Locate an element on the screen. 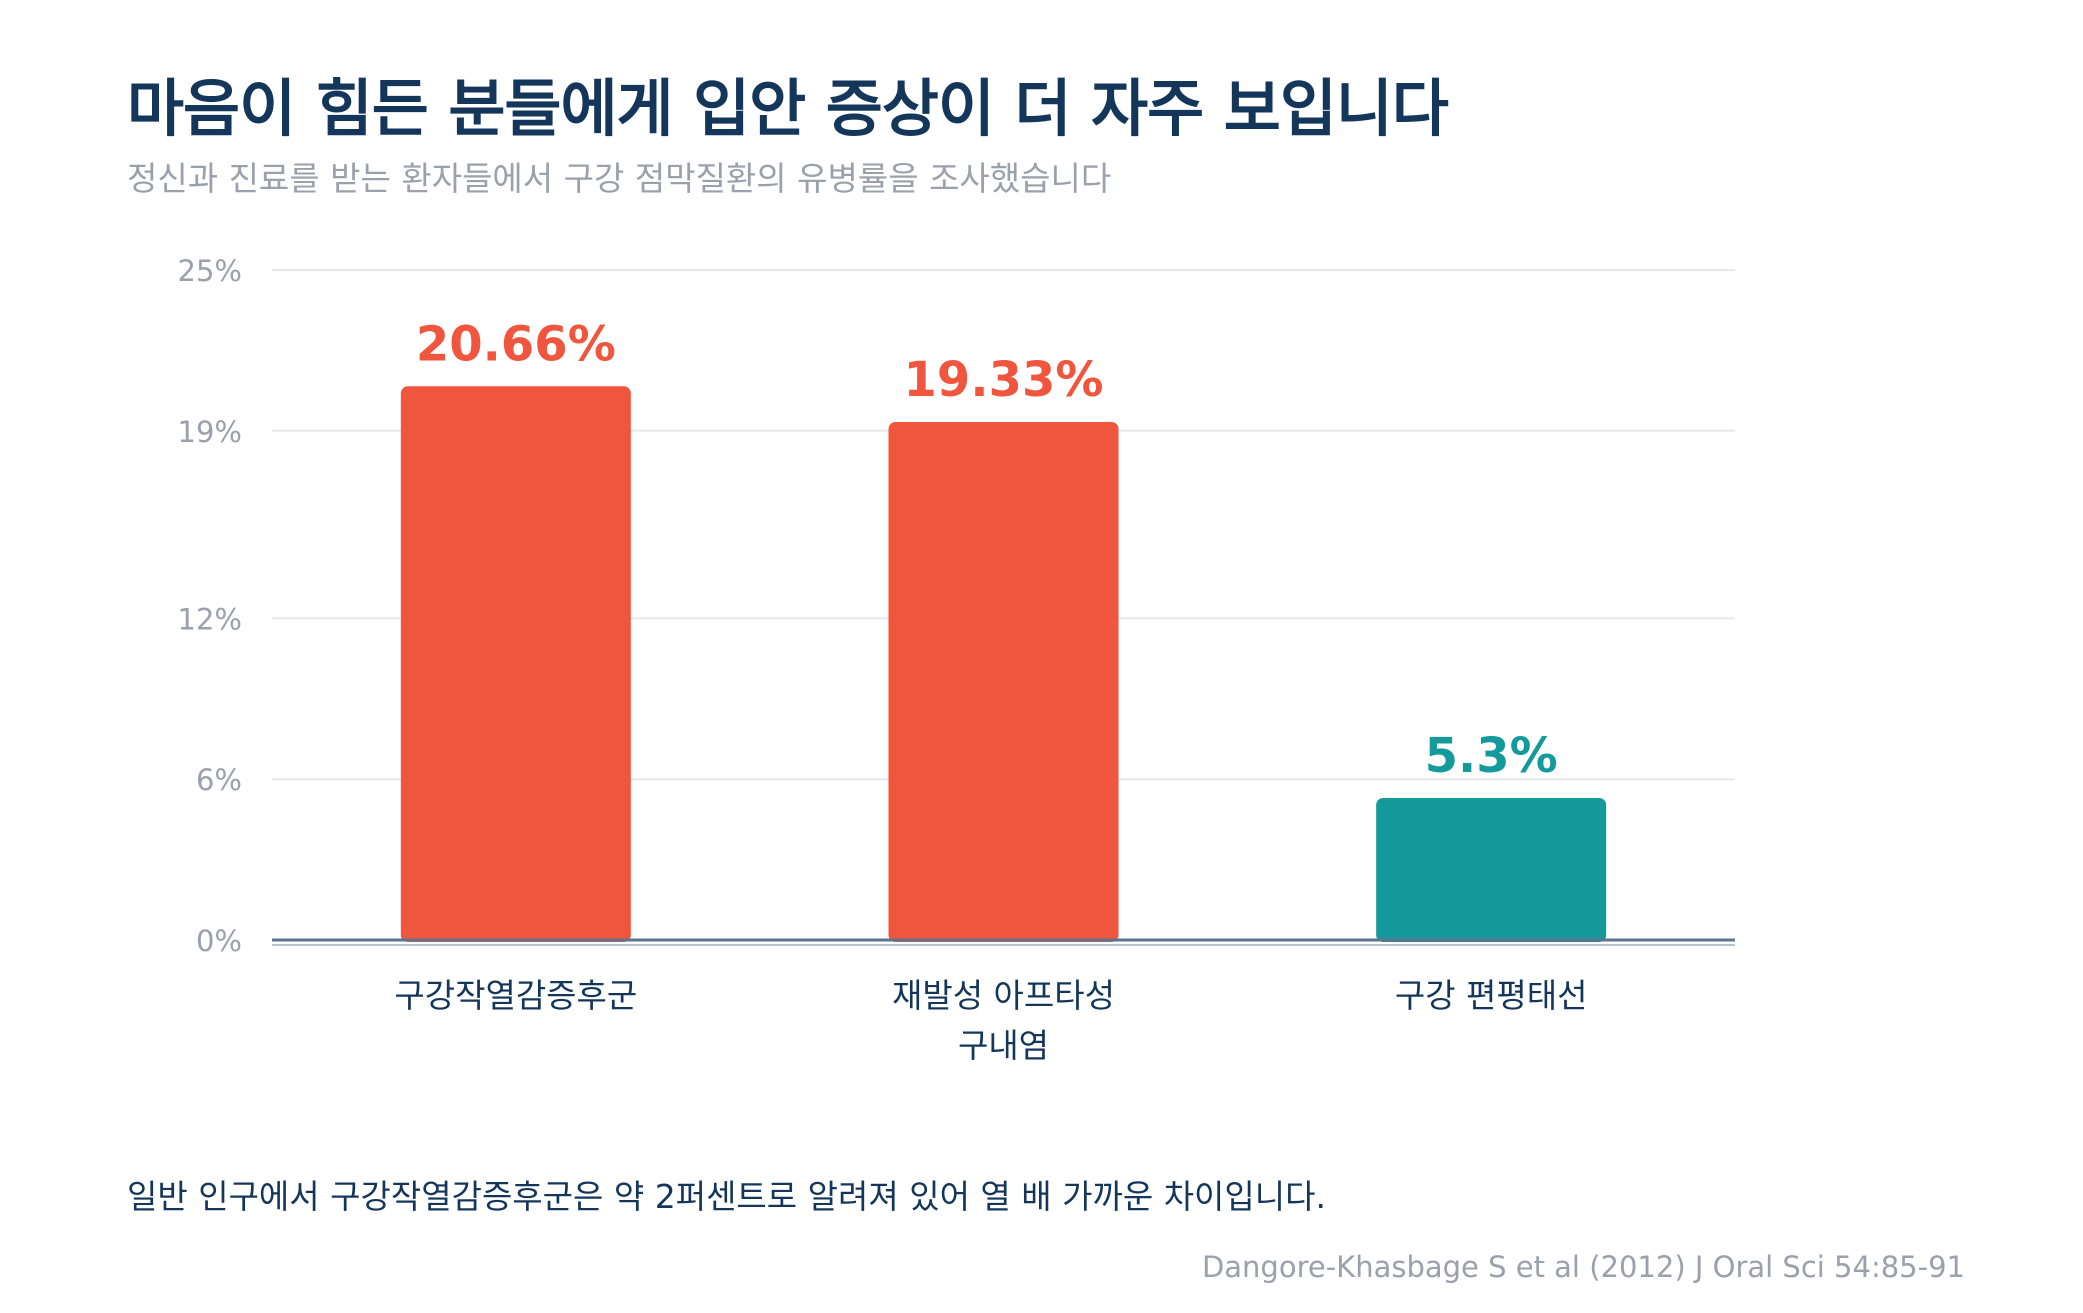 The width and height of the screenshot is (2083, 1313). y-tick-label: 6% is located at coordinates (219, 780).